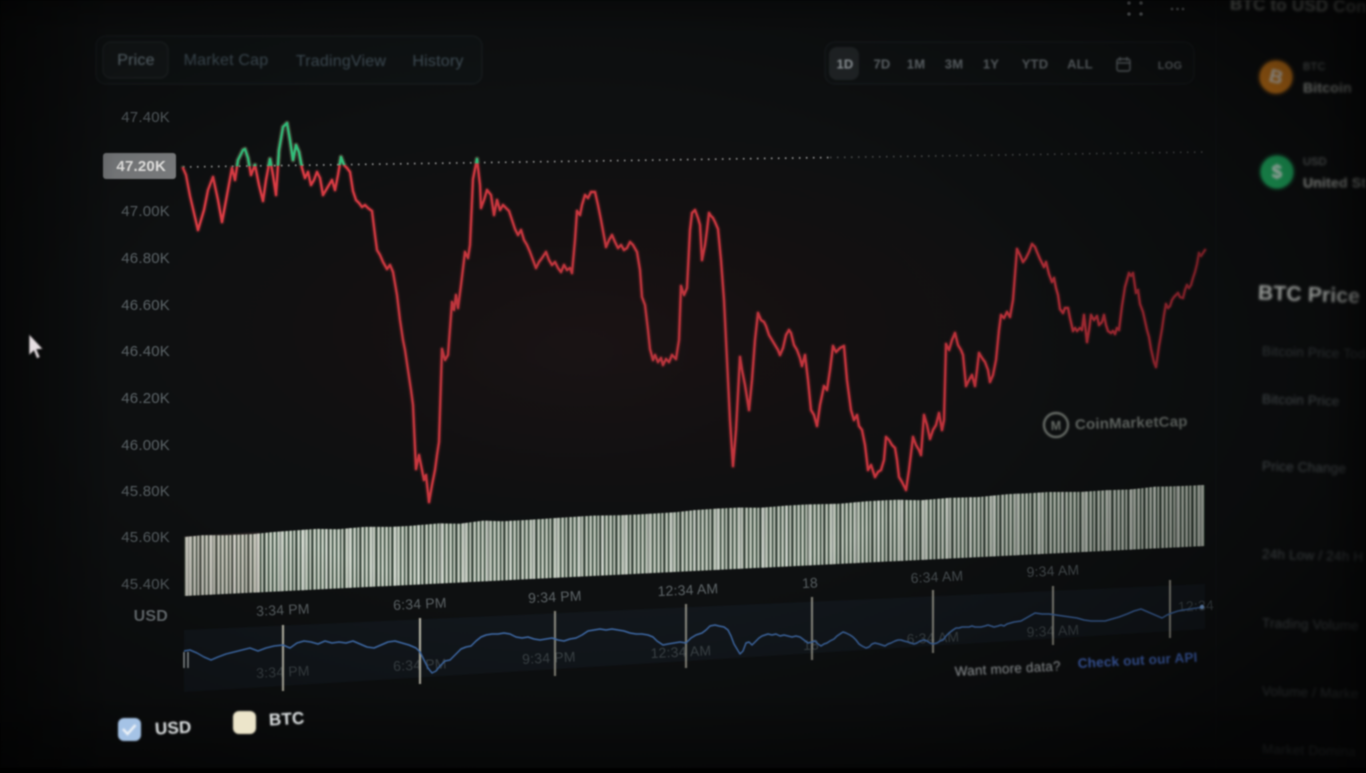 The image size is (1366, 773). I want to click on svg-text: USD, so click(172, 728).